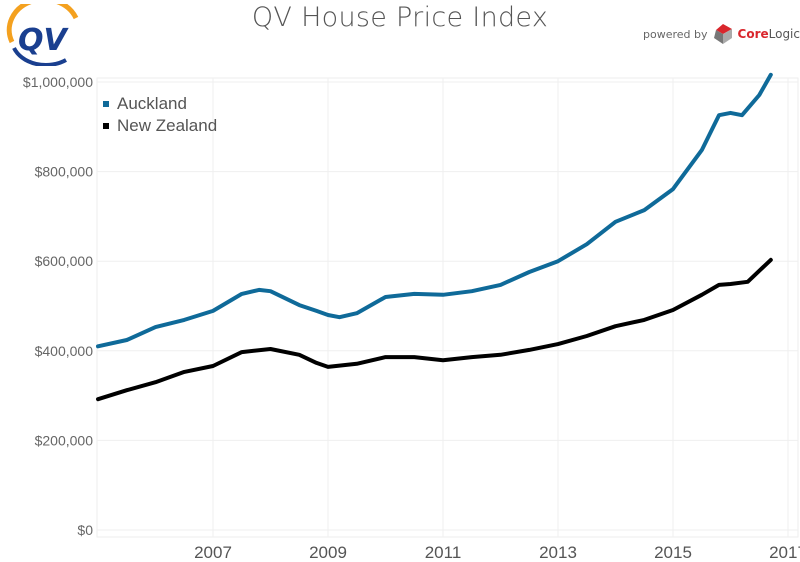 The image size is (800, 562). What do you see at coordinates (64, 172) in the screenshot?
I see `y-tick-label: $800,000` at bounding box center [64, 172].